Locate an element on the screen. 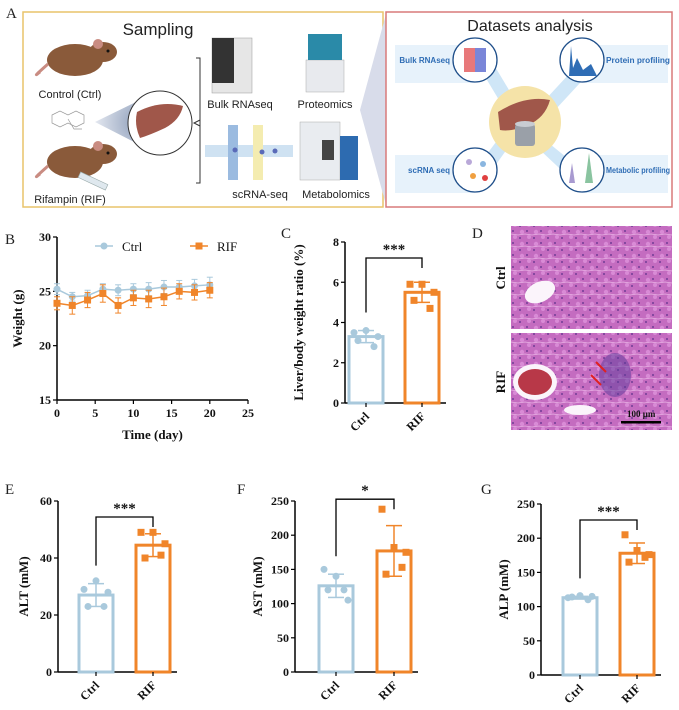 The height and width of the screenshot is (710, 679). metabolomics-instrument-icon is located at coordinates (328, 151).